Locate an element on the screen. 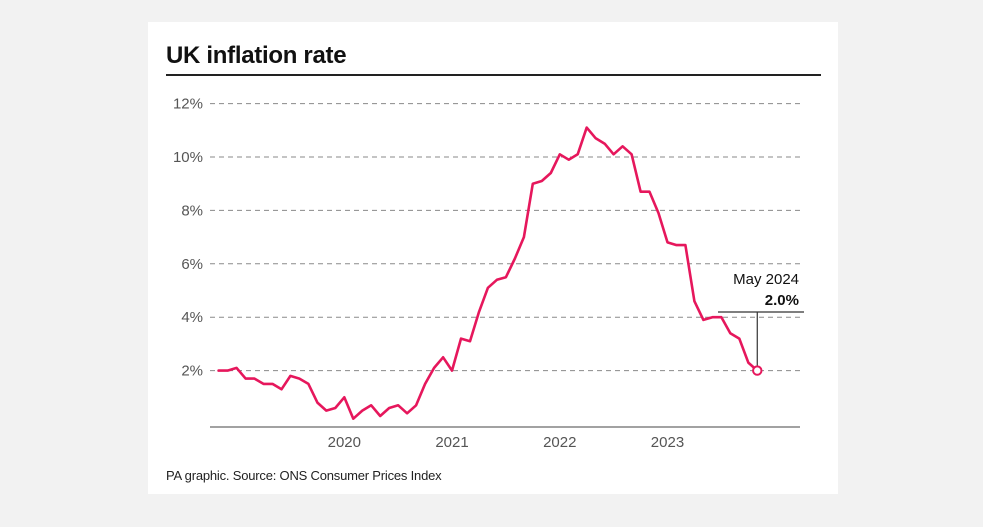  y-tick-label: 2% is located at coordinates (192, 371).